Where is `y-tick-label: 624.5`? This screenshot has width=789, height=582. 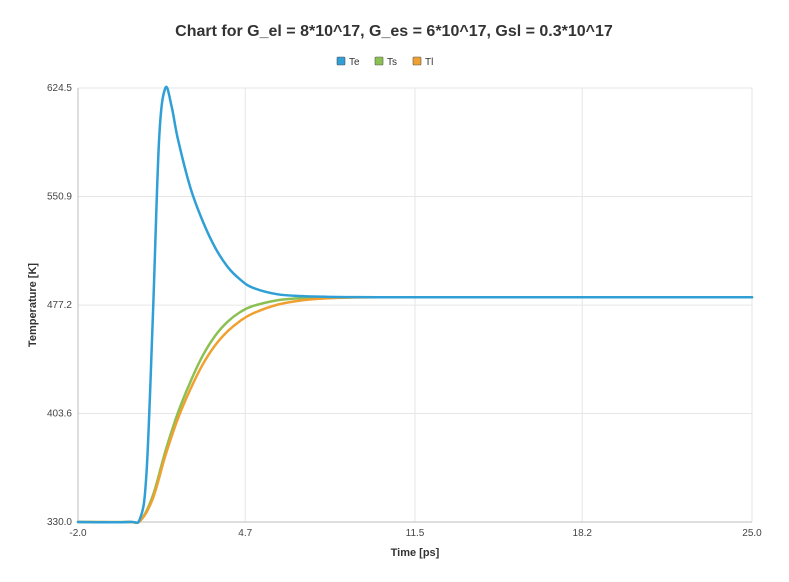
y-tick-label: 624.5 is located at coordinates (59, 88).